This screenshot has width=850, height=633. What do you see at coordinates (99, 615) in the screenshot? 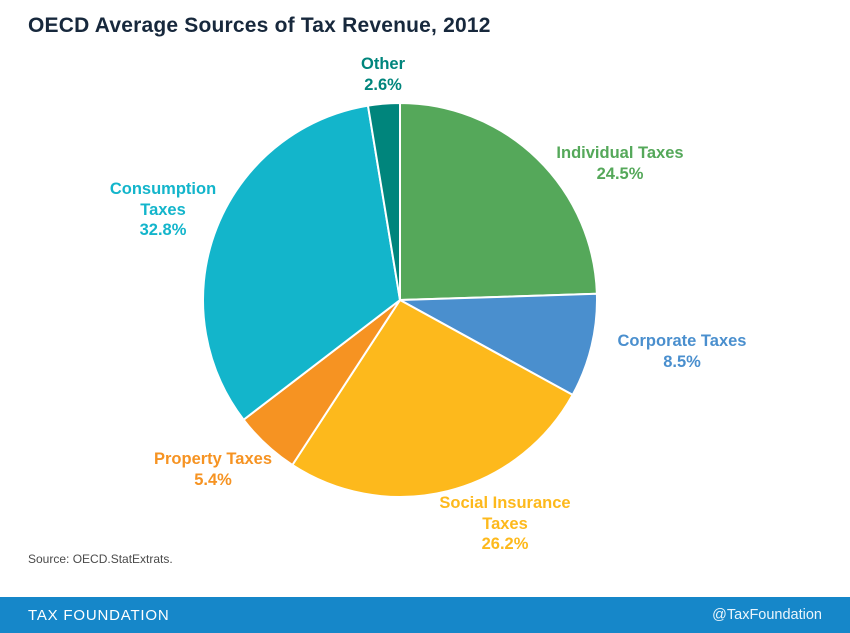
I see `footer-brand: TAX FOUNDATION` at bounding box center [99, 615].